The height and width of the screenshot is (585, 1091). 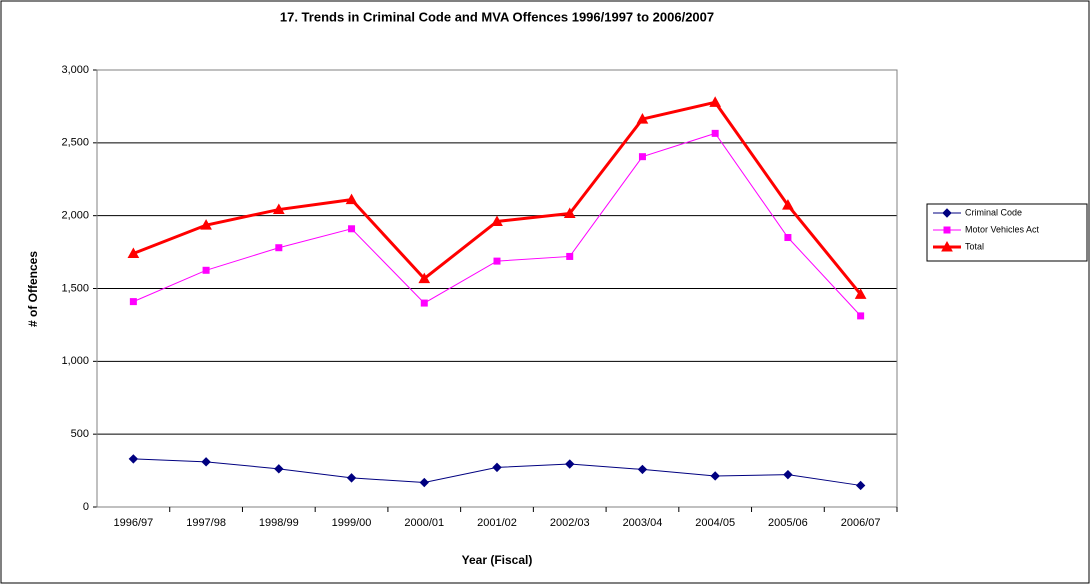 What do you see at coordinates (75, 143) in the screenshot?
I see `y-tick-label: 2,500` at bounding box center [75, 143].